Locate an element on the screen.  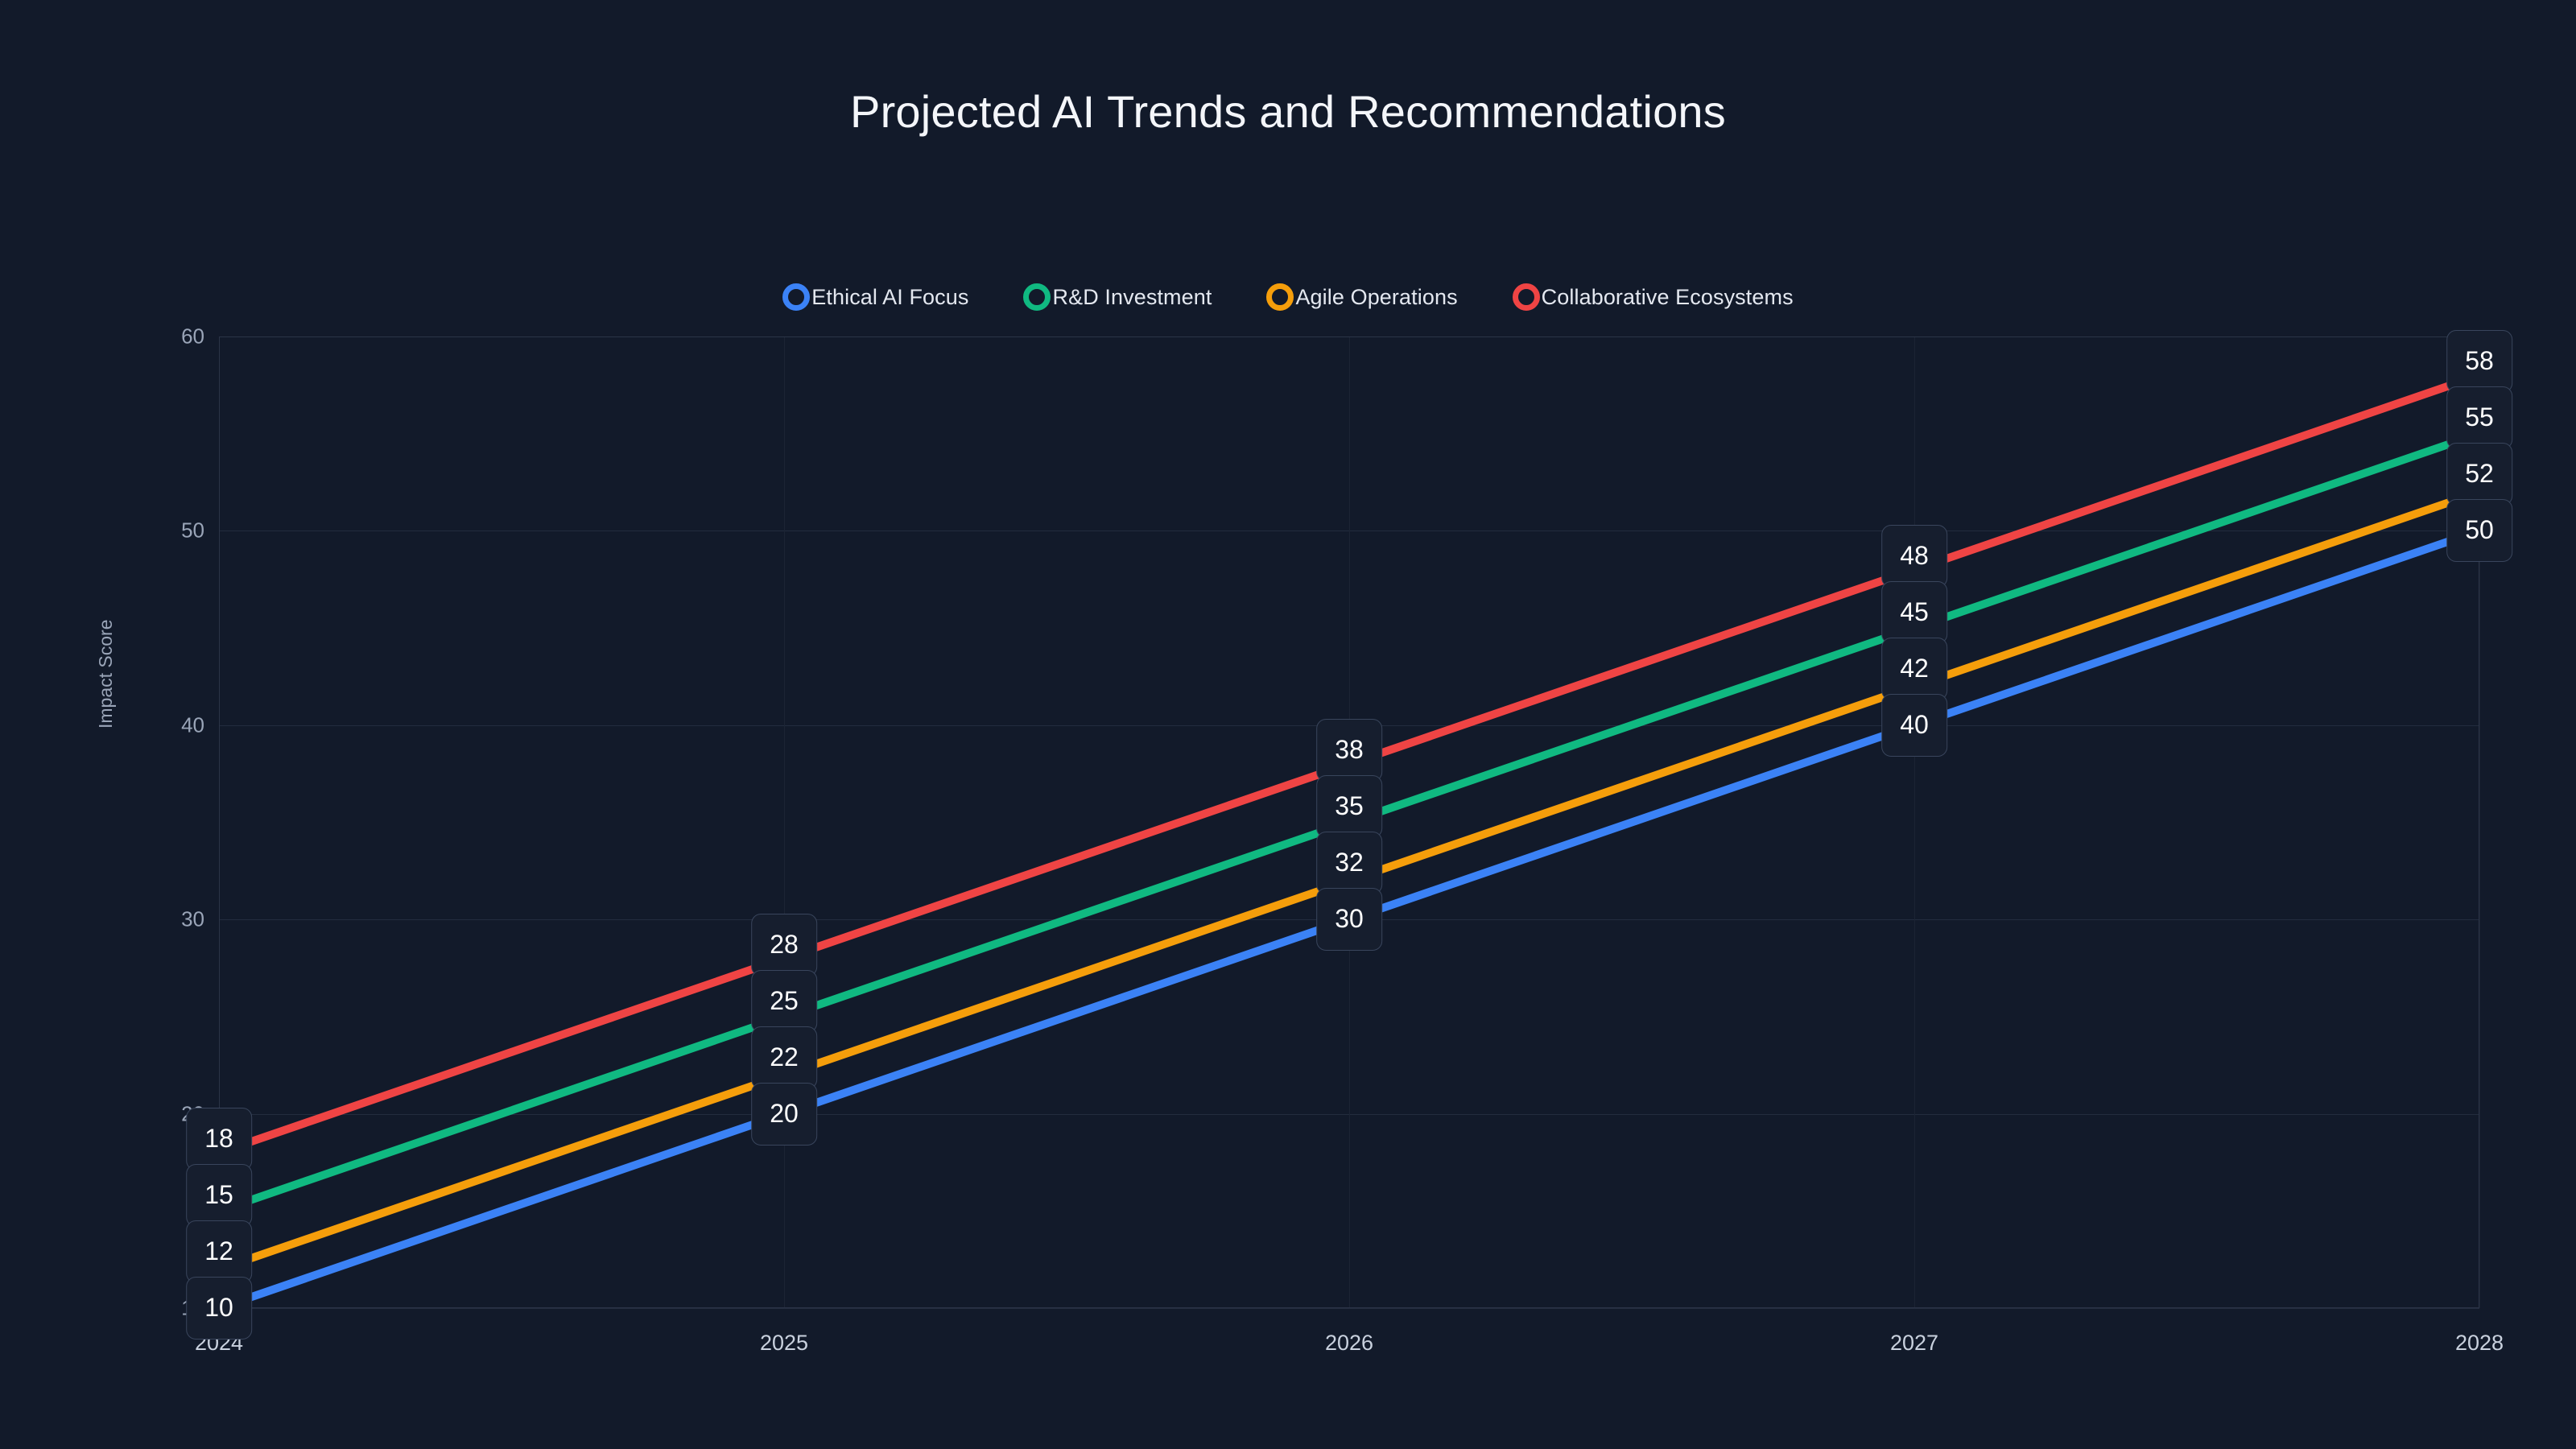
data-point-label: 28 is located at coordinates (784, 944).